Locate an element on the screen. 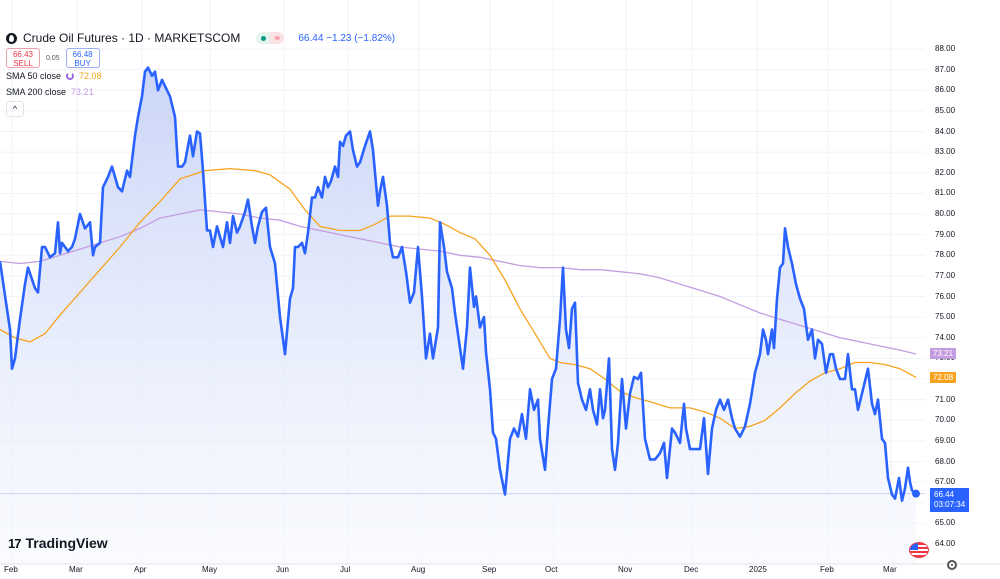  time-axis-label: May is located at coordinates (210, 569).